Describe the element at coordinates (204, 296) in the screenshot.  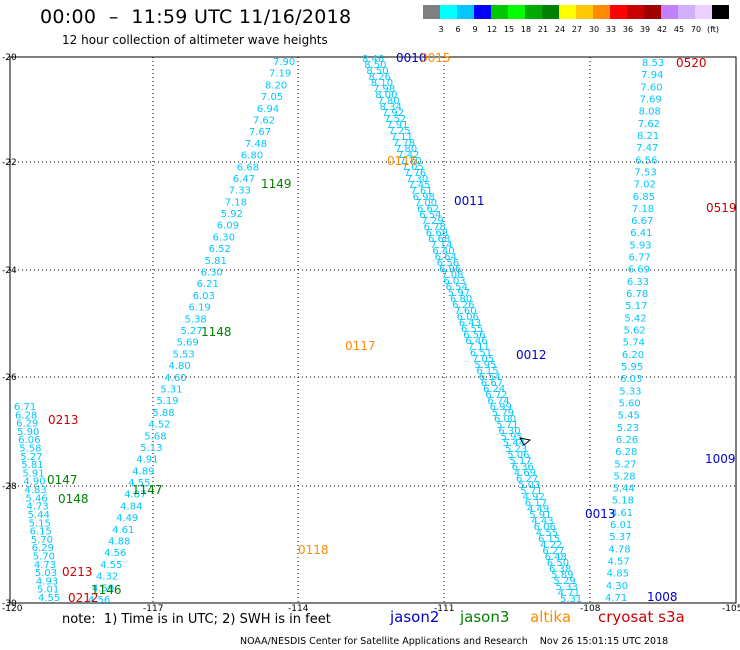
I see `wave-height-value: 6.03` at that location.